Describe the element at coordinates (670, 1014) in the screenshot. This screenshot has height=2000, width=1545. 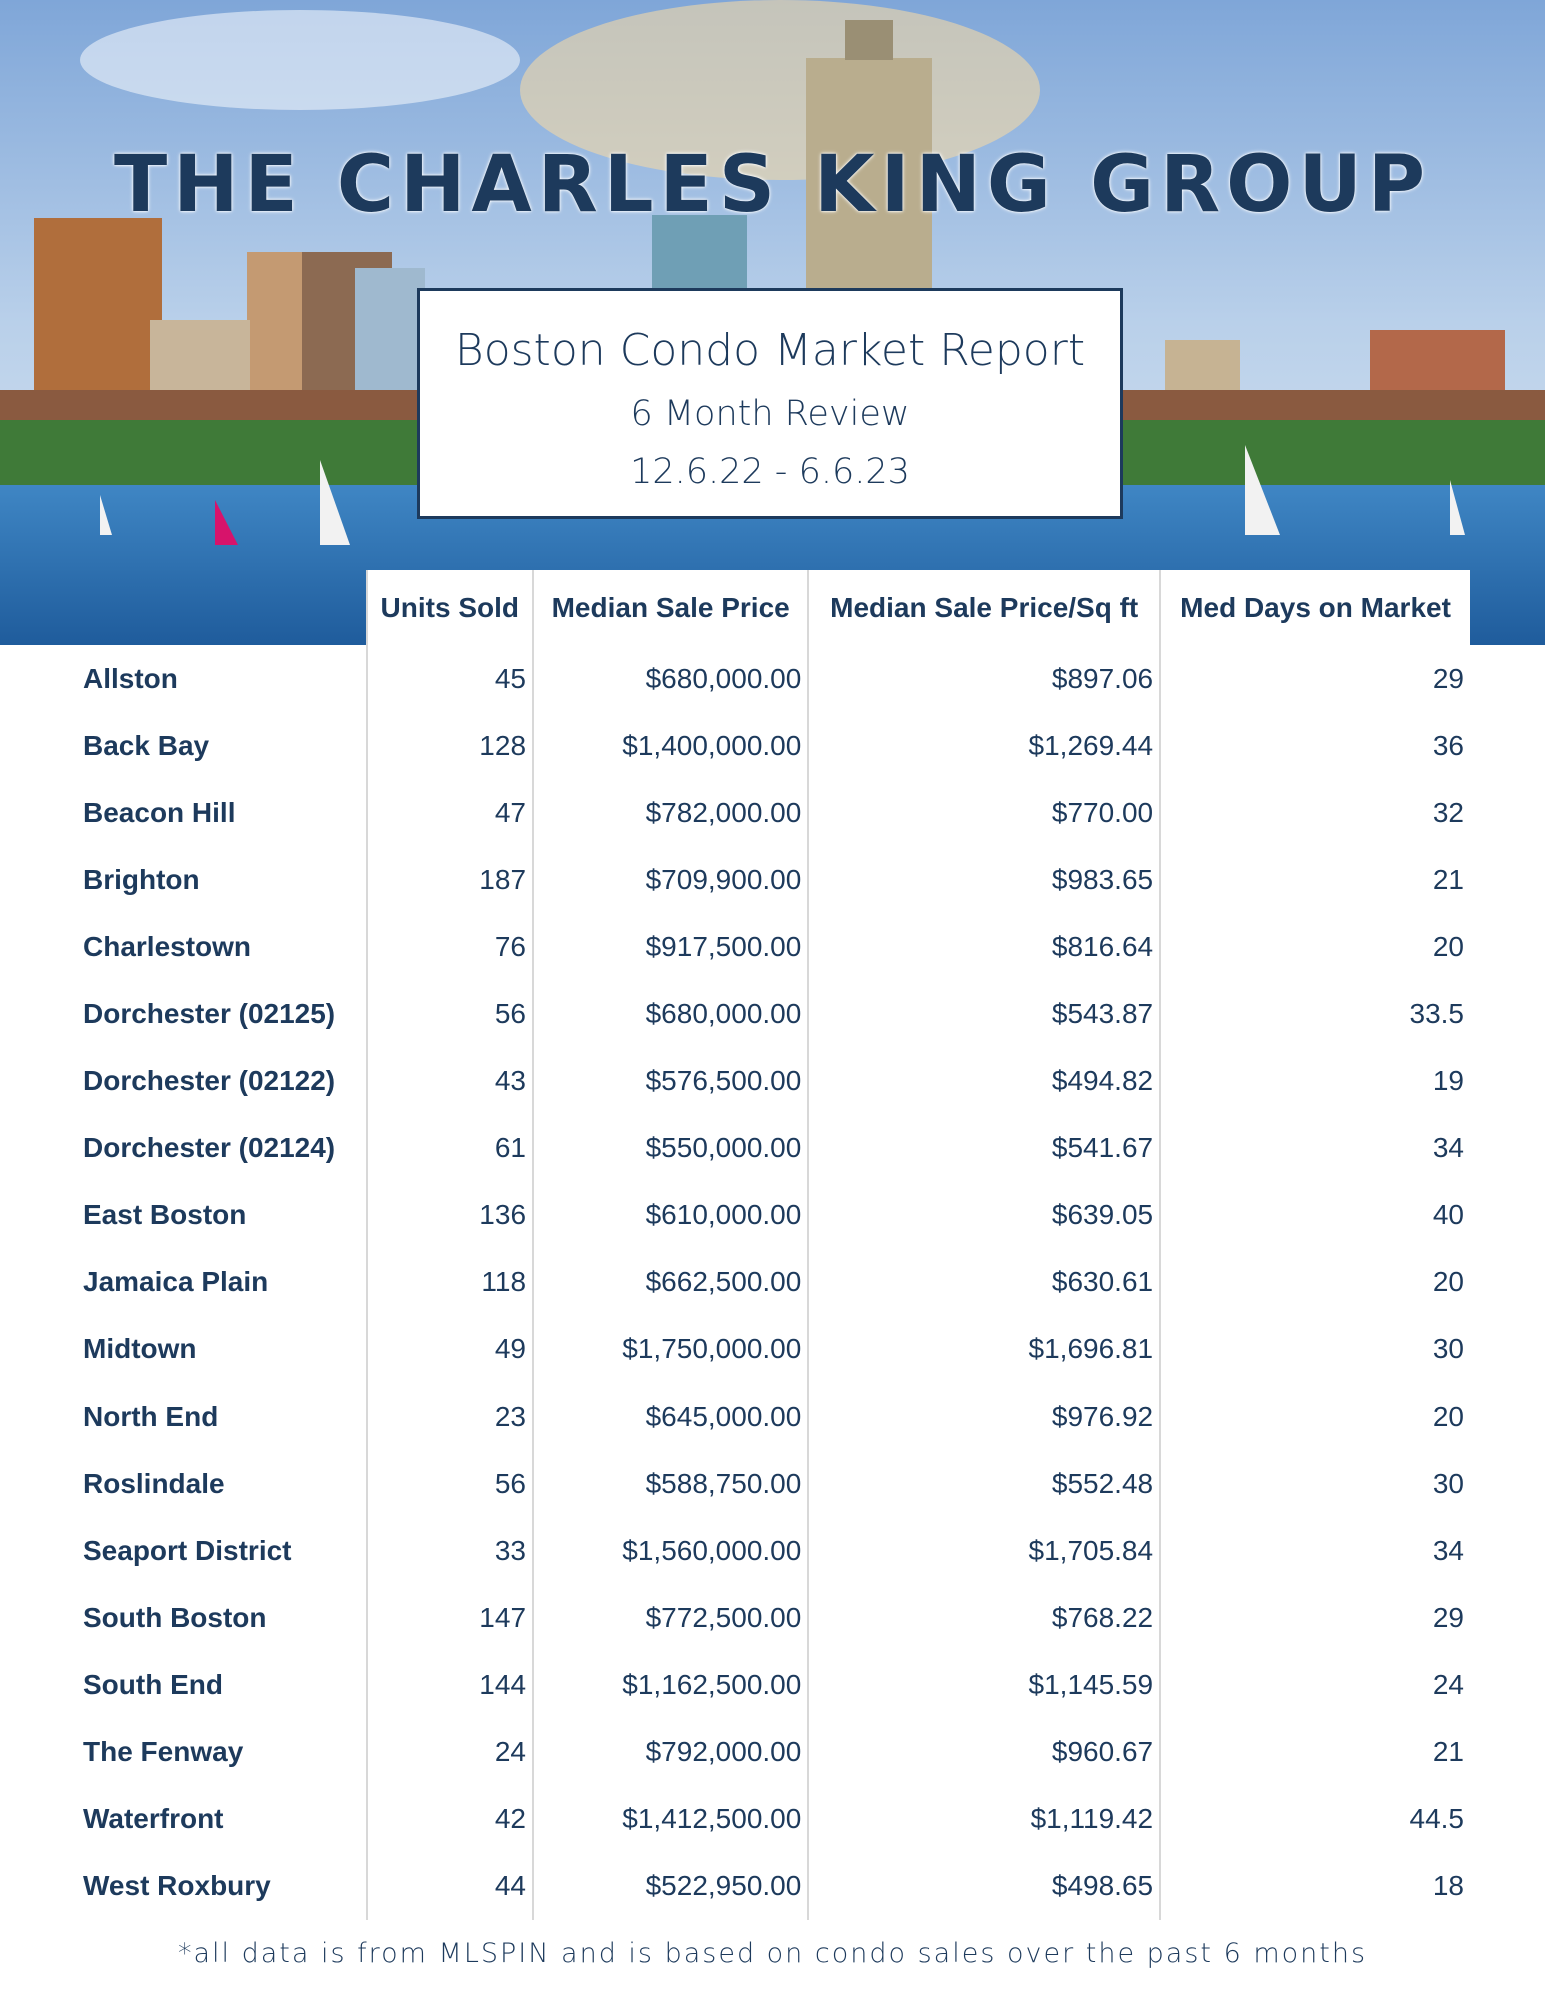
I see `value-cell: $680,000.00` at that location.